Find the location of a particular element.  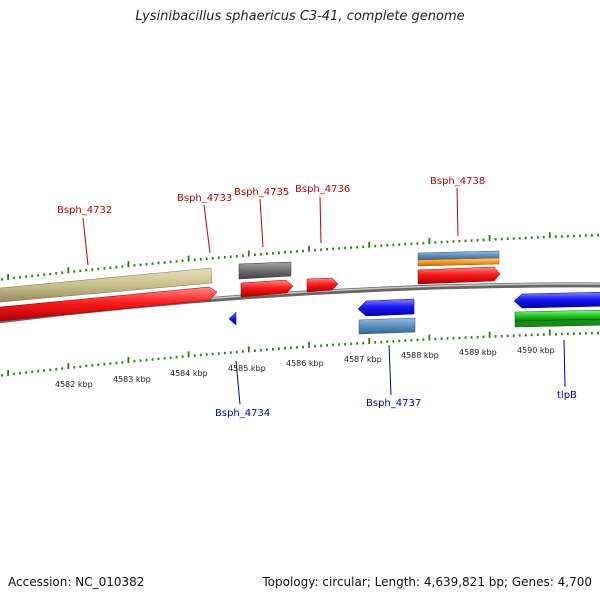

leader-bsph4738 is located at coordinates (457, 212).